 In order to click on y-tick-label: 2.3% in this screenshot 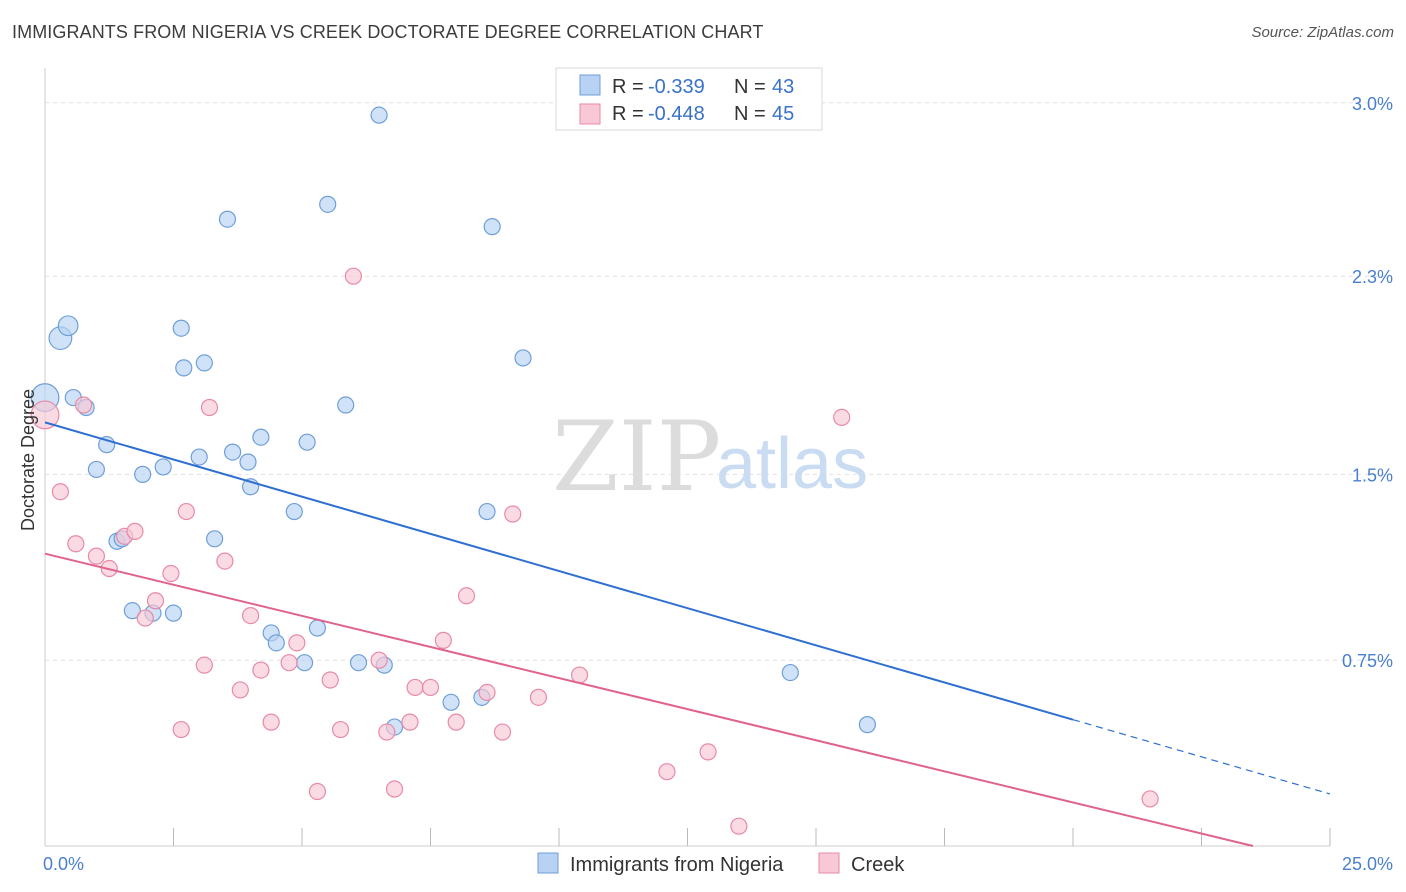, I will do `click(1372, 277)`.